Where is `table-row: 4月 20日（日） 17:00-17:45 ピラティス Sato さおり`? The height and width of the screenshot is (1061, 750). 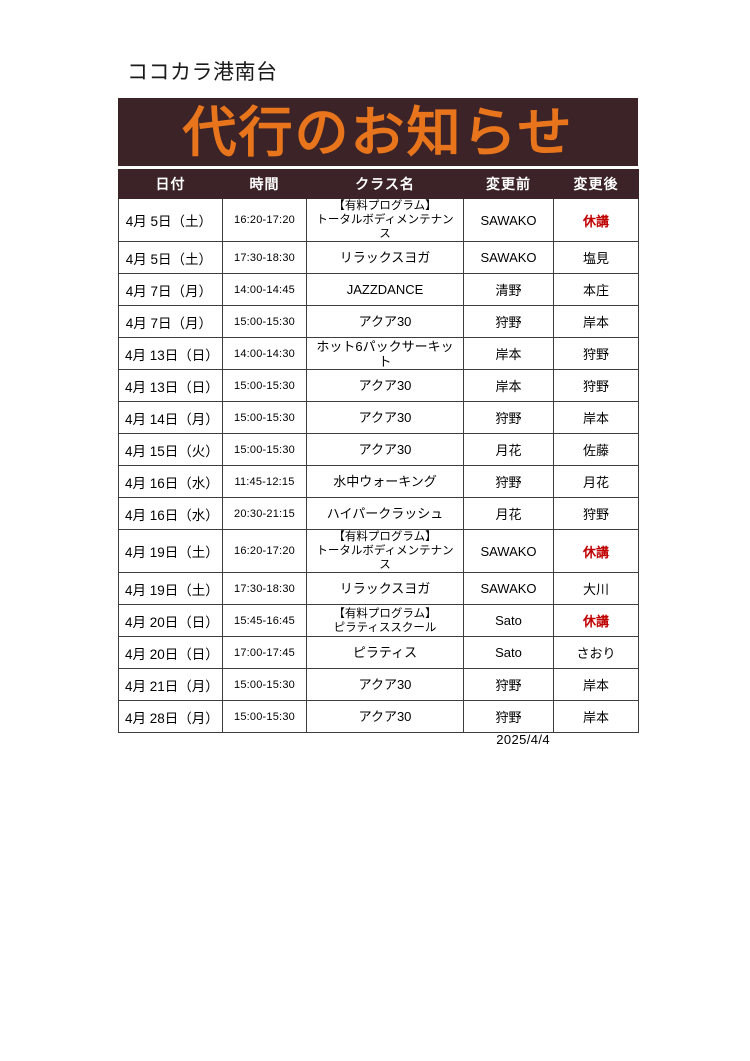
table-row: 4月 20日（日） 17:00-17:45 ピラティス Sato さおり is located at coordinates (378, 652).